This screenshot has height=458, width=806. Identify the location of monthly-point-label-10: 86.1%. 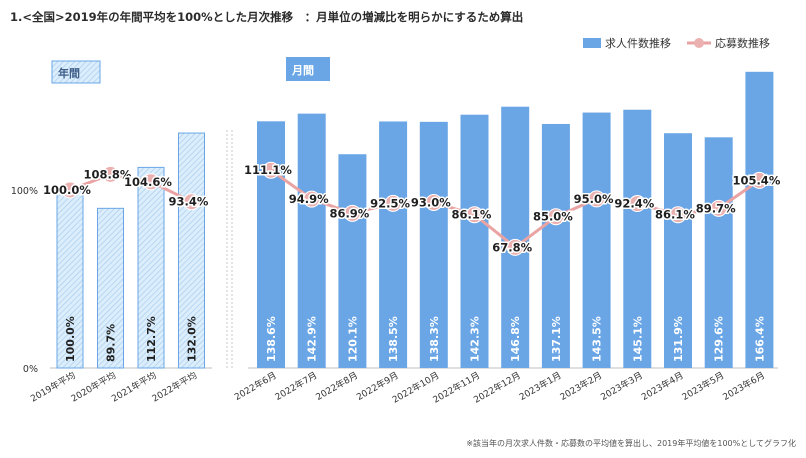
(675, 215).